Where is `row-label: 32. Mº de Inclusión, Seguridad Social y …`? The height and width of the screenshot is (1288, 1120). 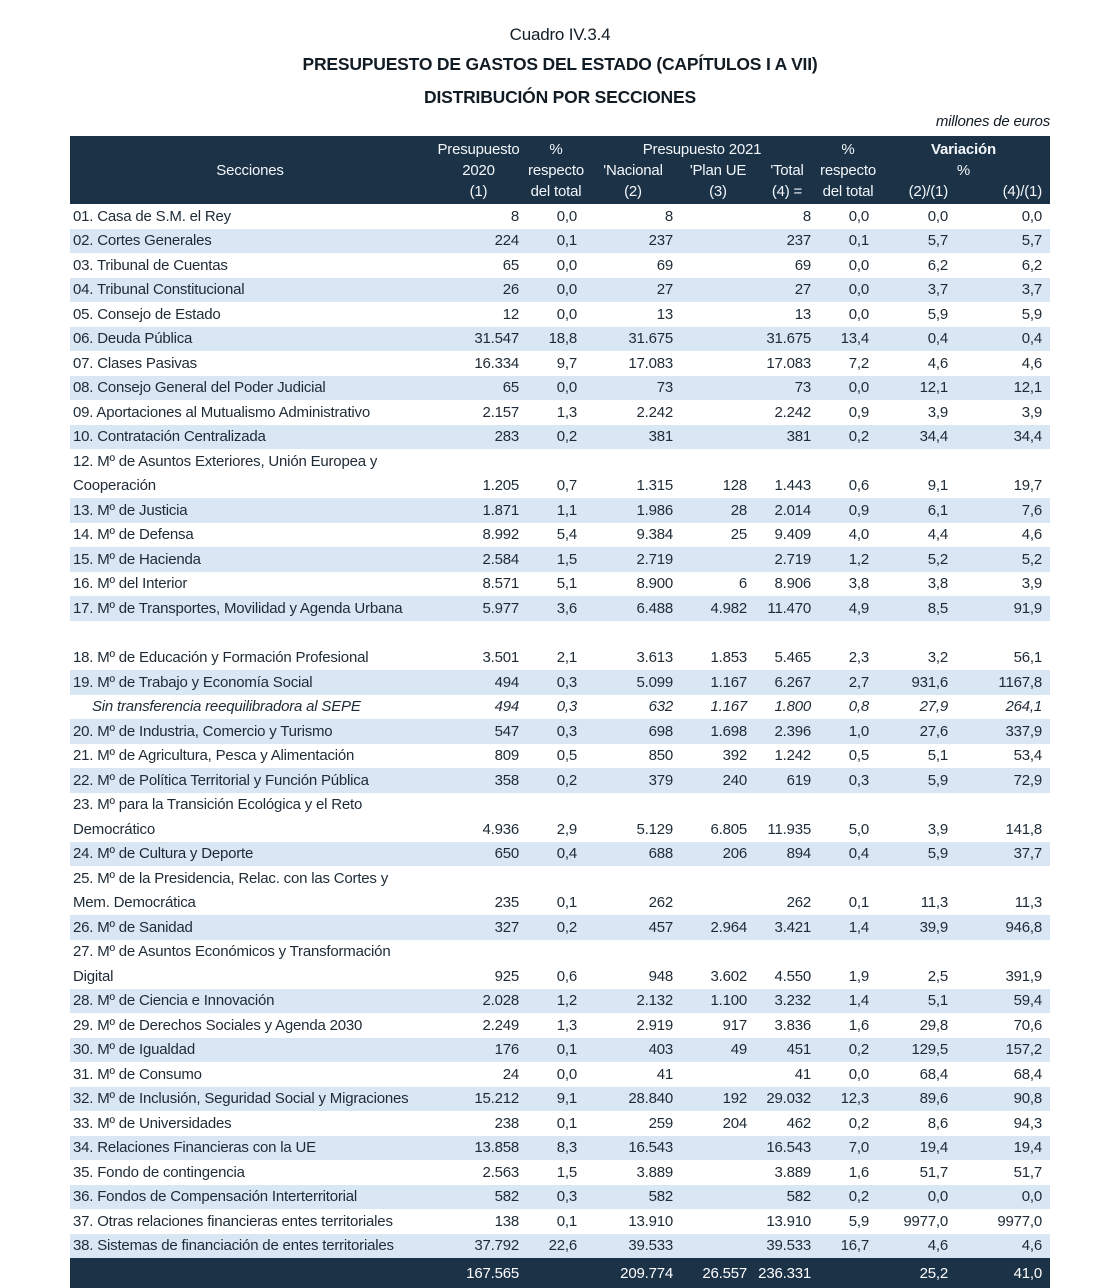 row-label: 32. Mº de Inclusión, Seguridad Social y … is located at coordinates (241, 1099).